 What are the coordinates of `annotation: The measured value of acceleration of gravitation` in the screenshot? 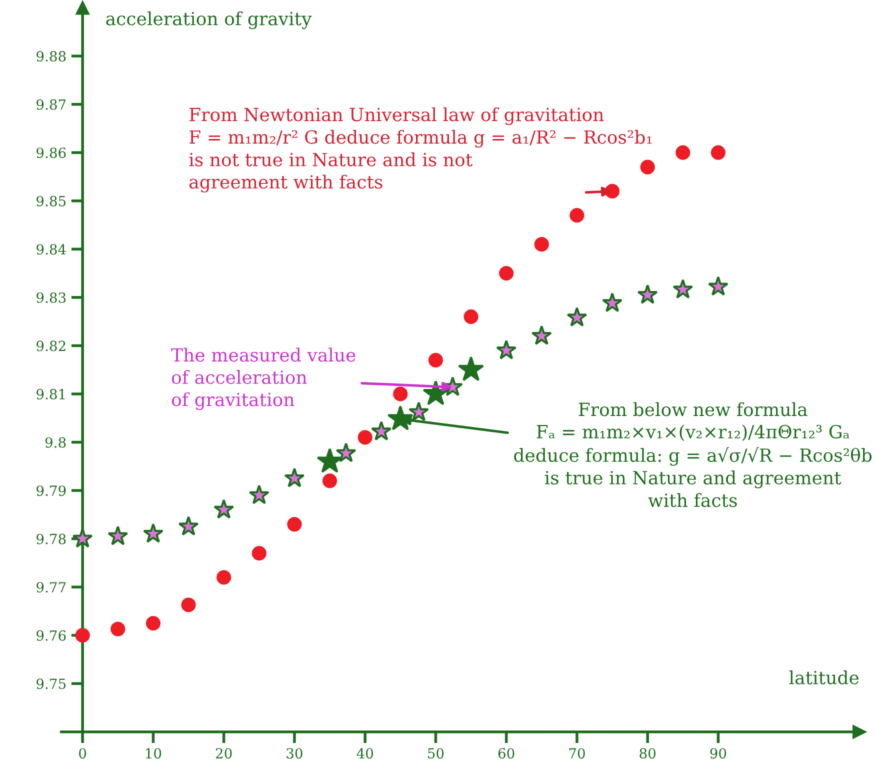 It's located at (263, 379).